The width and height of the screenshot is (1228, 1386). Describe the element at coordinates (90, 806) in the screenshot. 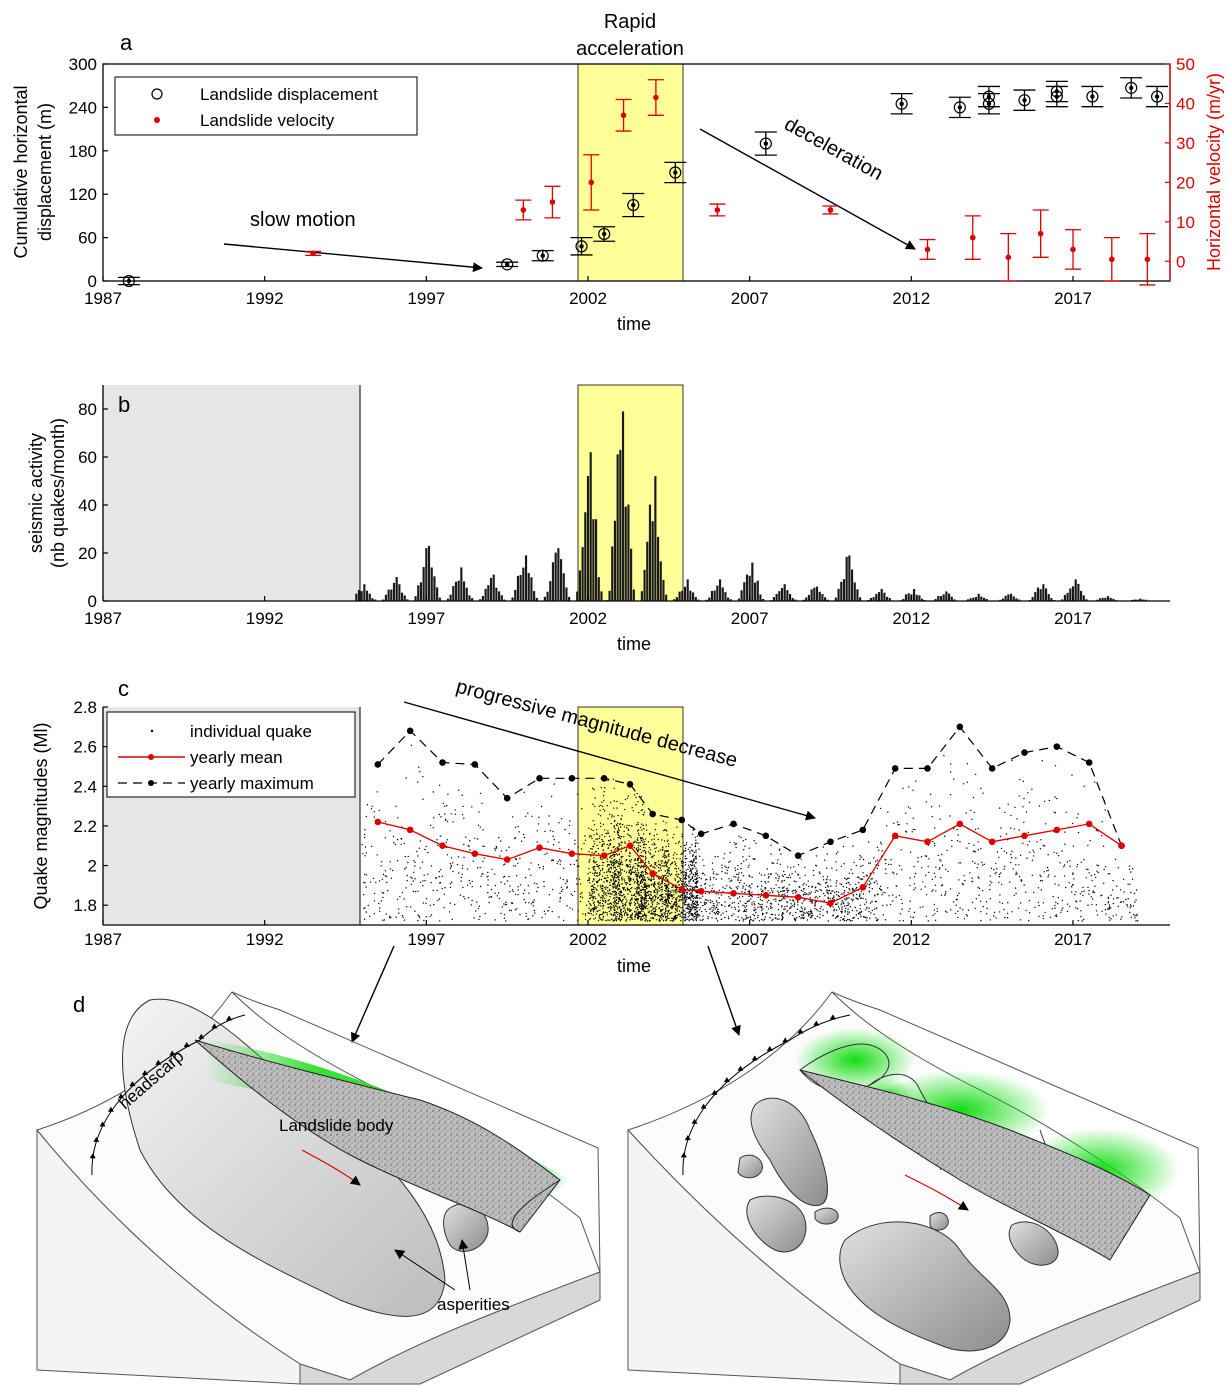

I see `y-axis-c: 1.822.22.42.62.8` at that location.